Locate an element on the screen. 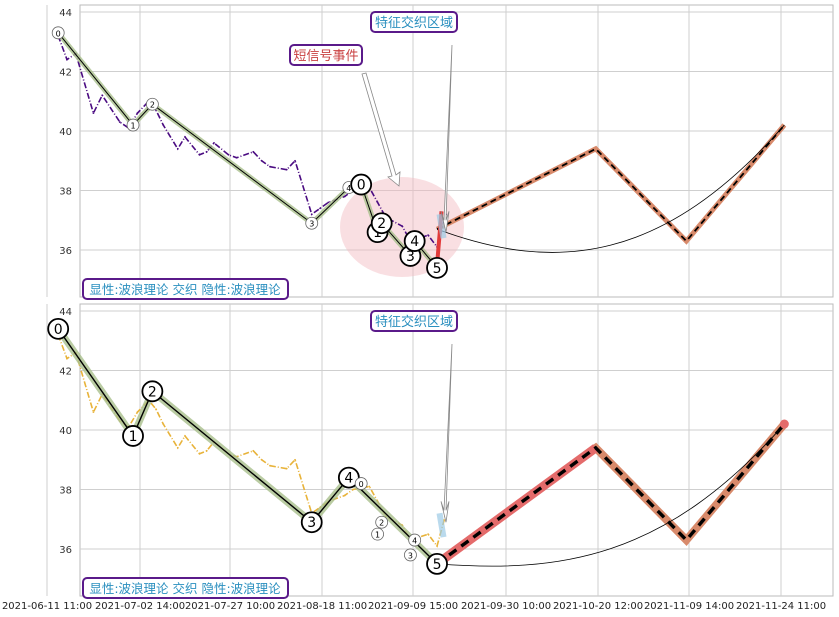 The width and height of the screenshot is (839, 617). event-label: 短信号事件 is located at coordinates (326, 55).